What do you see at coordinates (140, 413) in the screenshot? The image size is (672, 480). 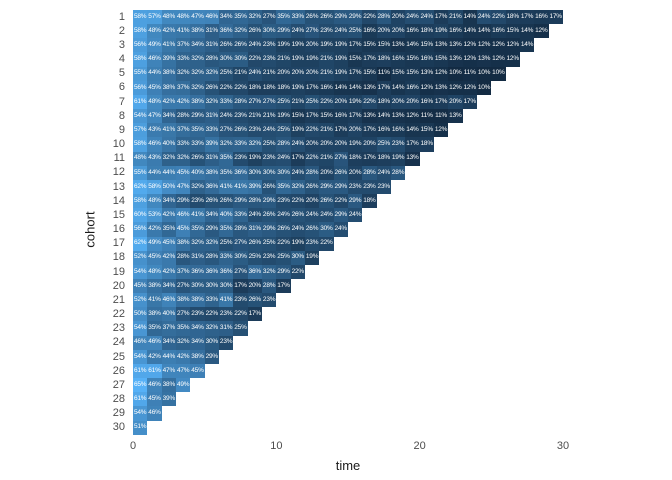 I see `cell-value-label: 54%` at bounding box center [140, 413].